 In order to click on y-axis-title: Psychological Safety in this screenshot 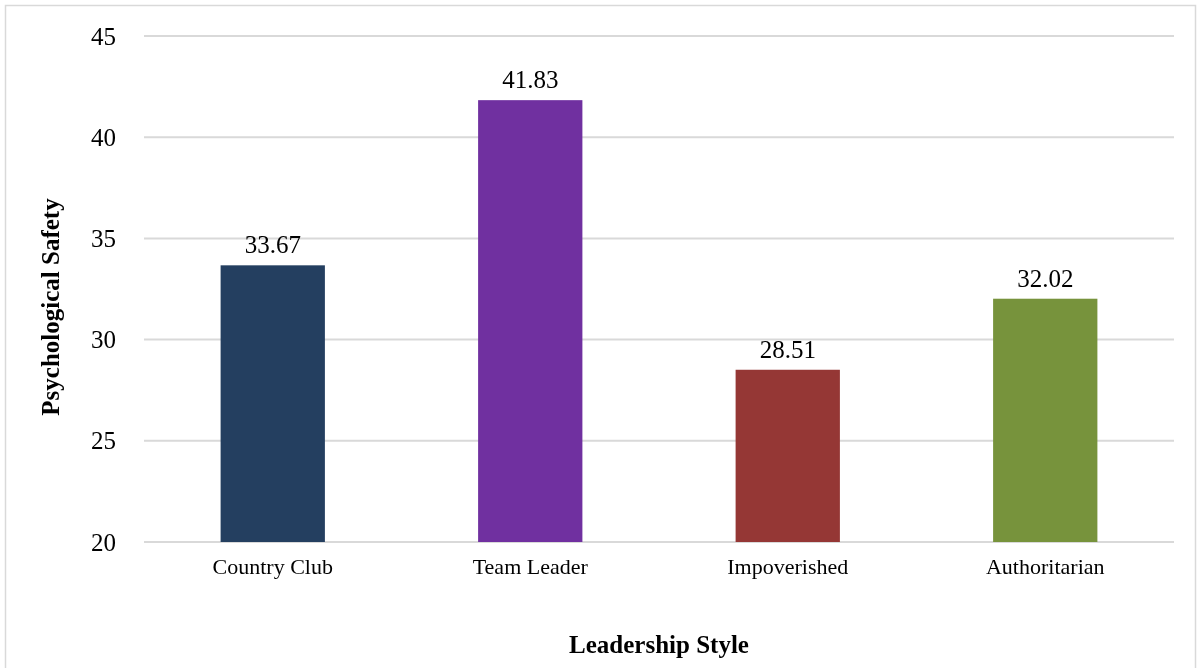, I will do `click(50, 306)`.